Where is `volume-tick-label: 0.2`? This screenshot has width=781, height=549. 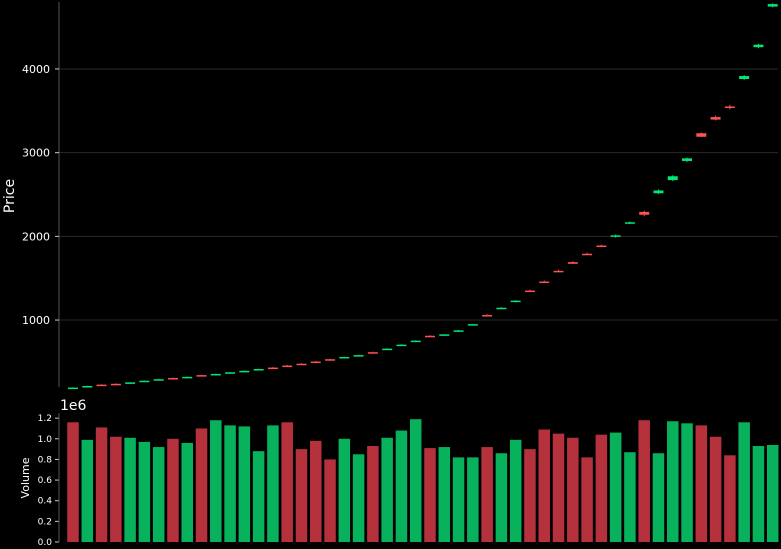
volume-tick-label: 0.2 is located at coordinates (45, 522).